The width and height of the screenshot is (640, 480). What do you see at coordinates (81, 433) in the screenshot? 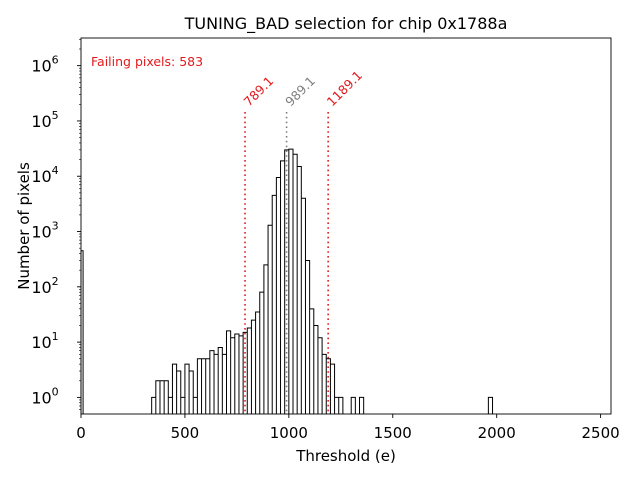
I see `x-tick-label-0: 0` at bounding box center [81, 433].